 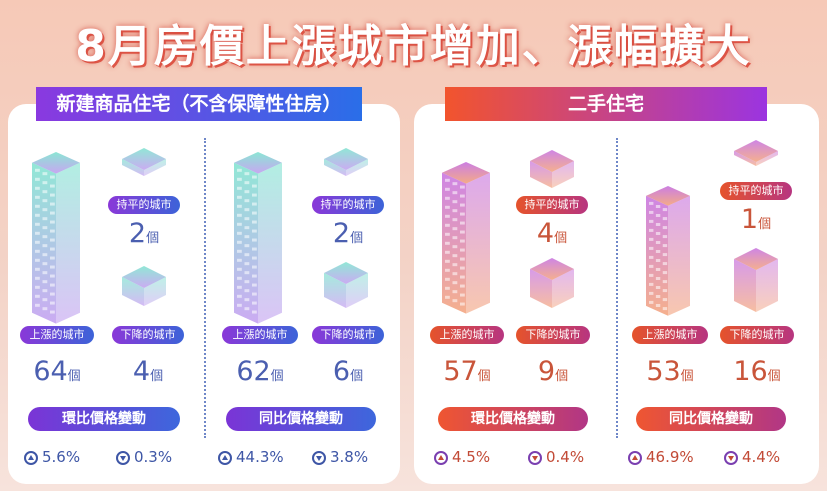 What do you see at coordinates (144, 457) in the screenshot?
I see `mom-change-down: 0.3%` at bounding box center [144, 457].